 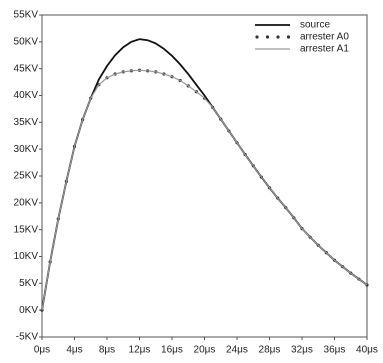 What do you see at coordinates (26, 68) in the screenshot?
I see `y-tick-label: 45KV` at bounding box center [26, 68].